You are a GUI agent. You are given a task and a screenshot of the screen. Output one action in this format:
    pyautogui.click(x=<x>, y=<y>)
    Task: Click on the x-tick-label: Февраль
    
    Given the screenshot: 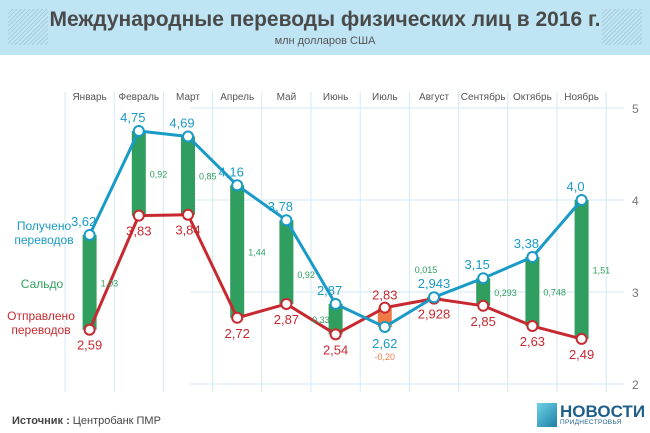 What is the action you would take?
    pyautogui.click(x=138, y=97)
    